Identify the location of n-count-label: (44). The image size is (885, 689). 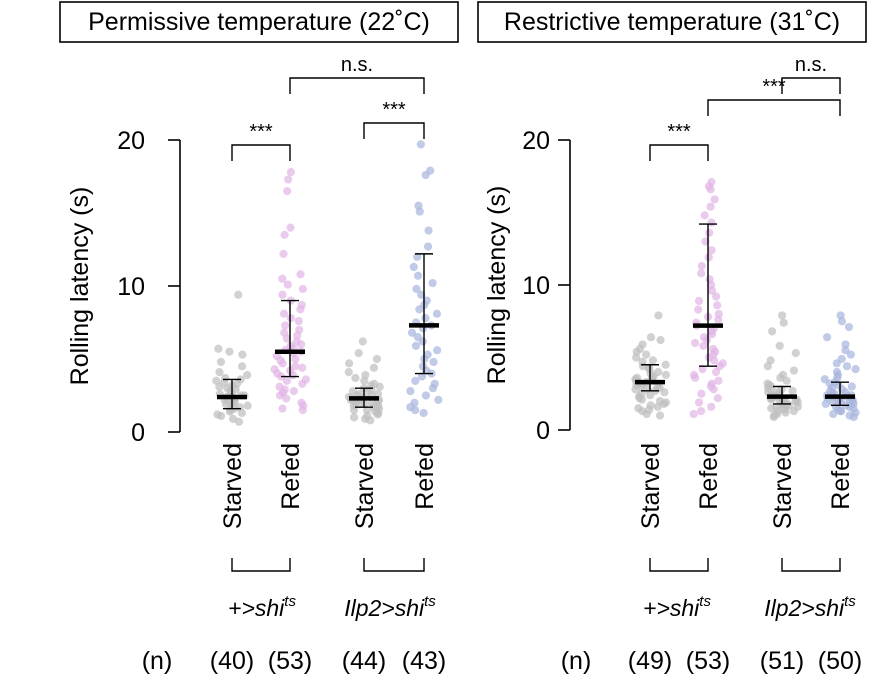
(364, 661).